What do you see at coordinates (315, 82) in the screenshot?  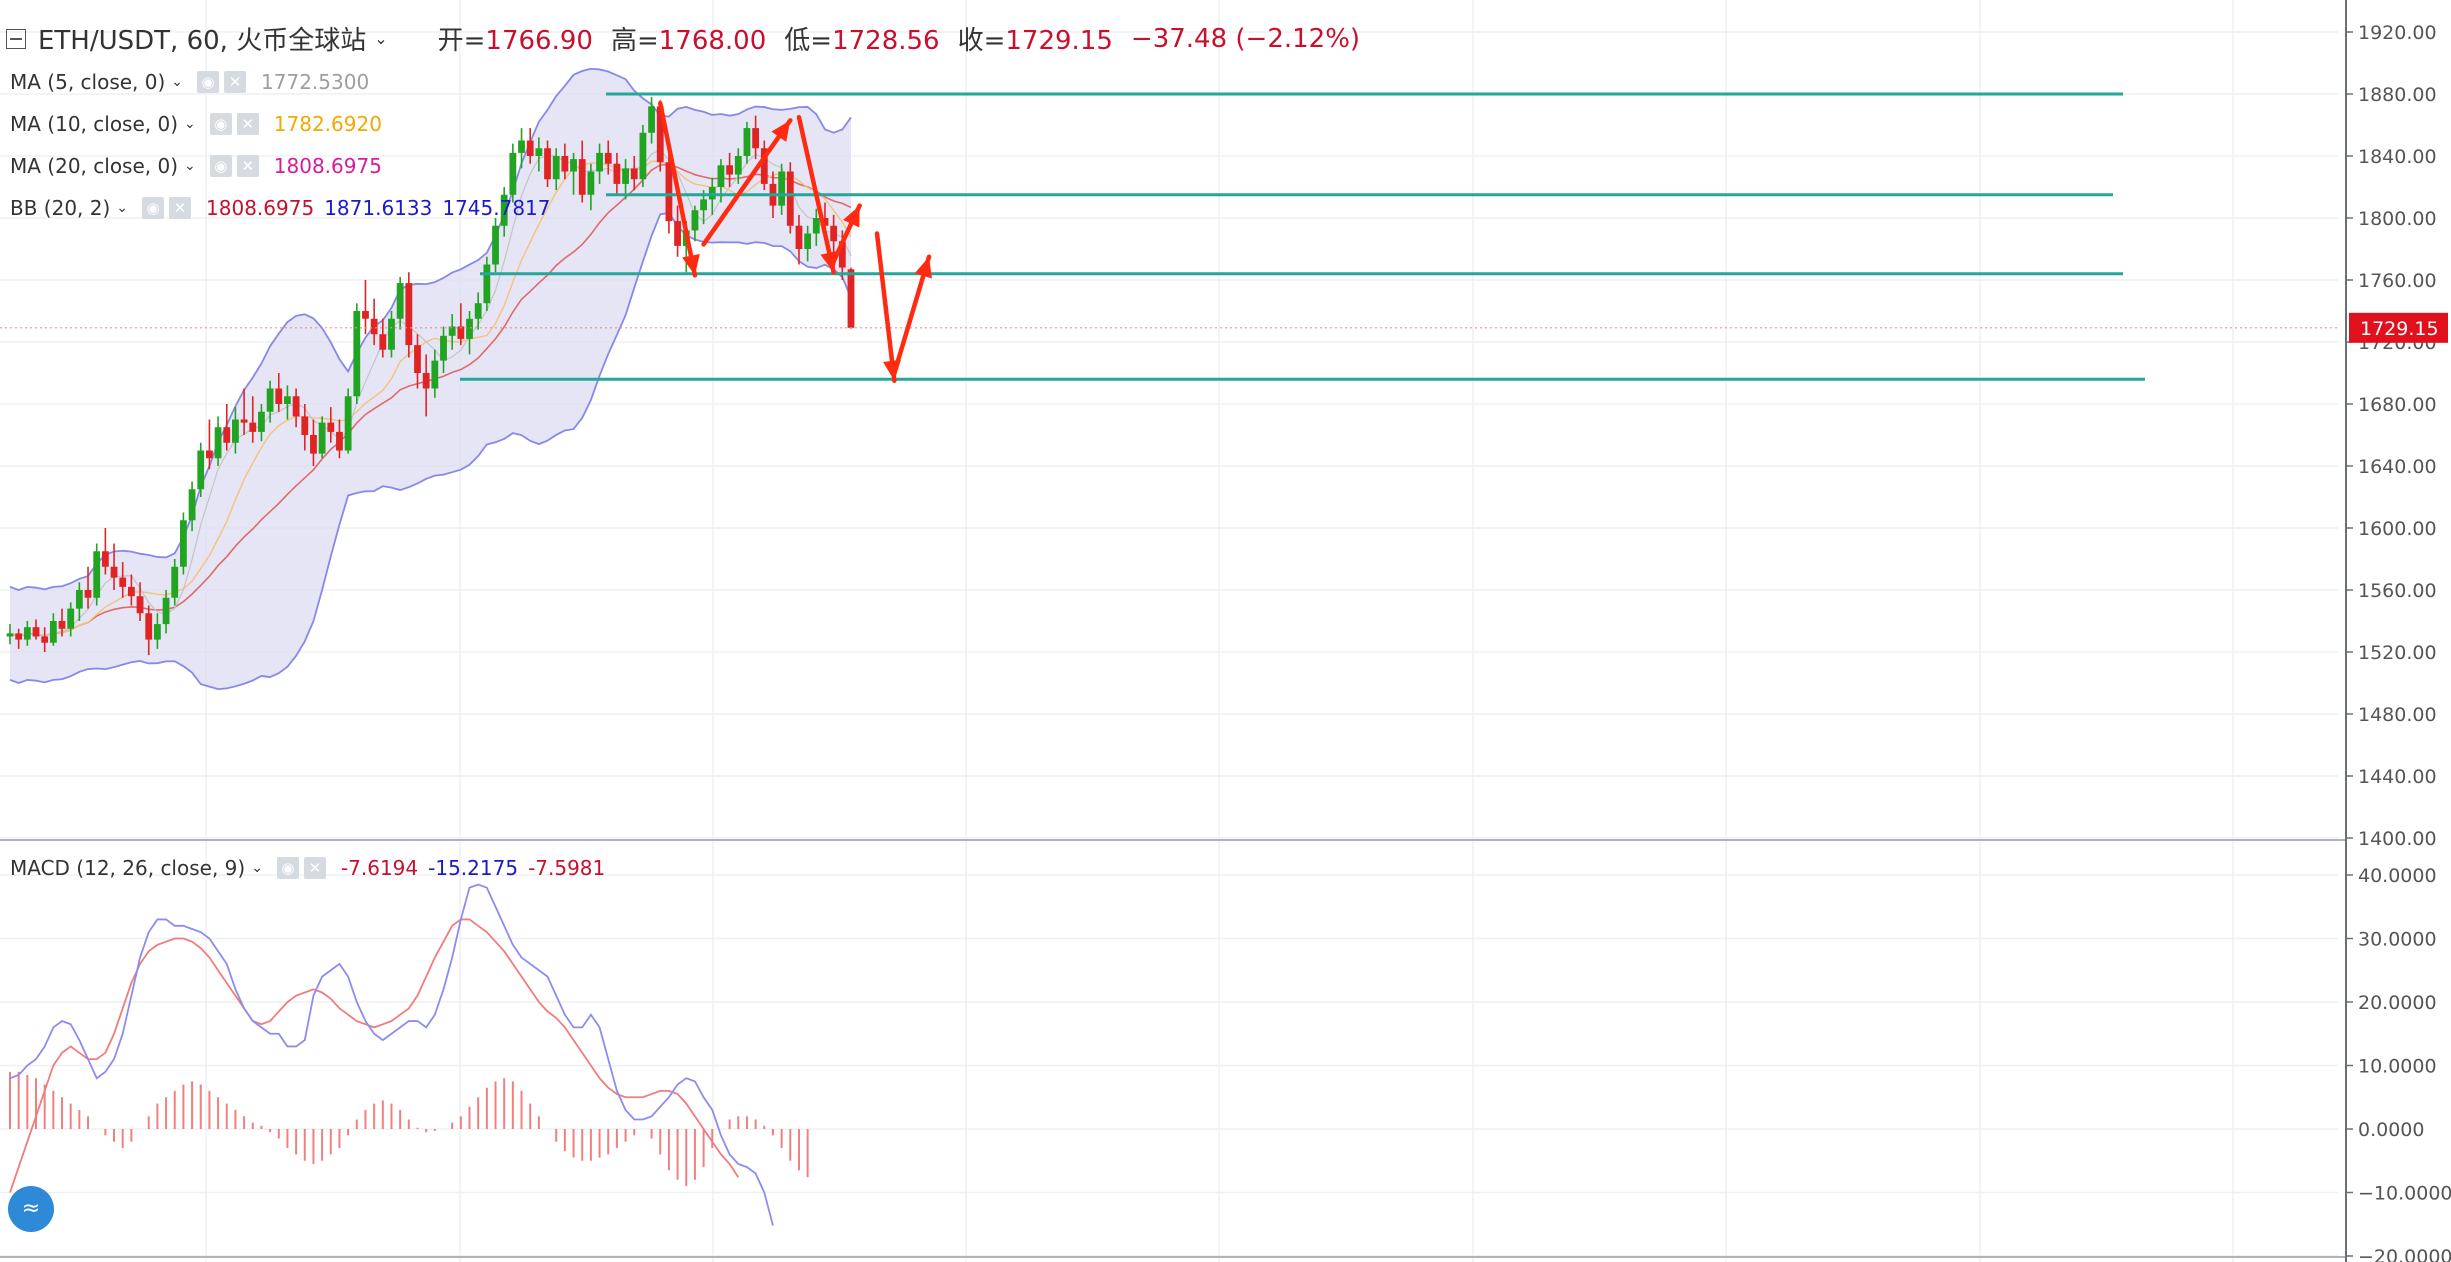 I see `legend-ma5-value: 1772.5300` at bounding box center [315, 82].